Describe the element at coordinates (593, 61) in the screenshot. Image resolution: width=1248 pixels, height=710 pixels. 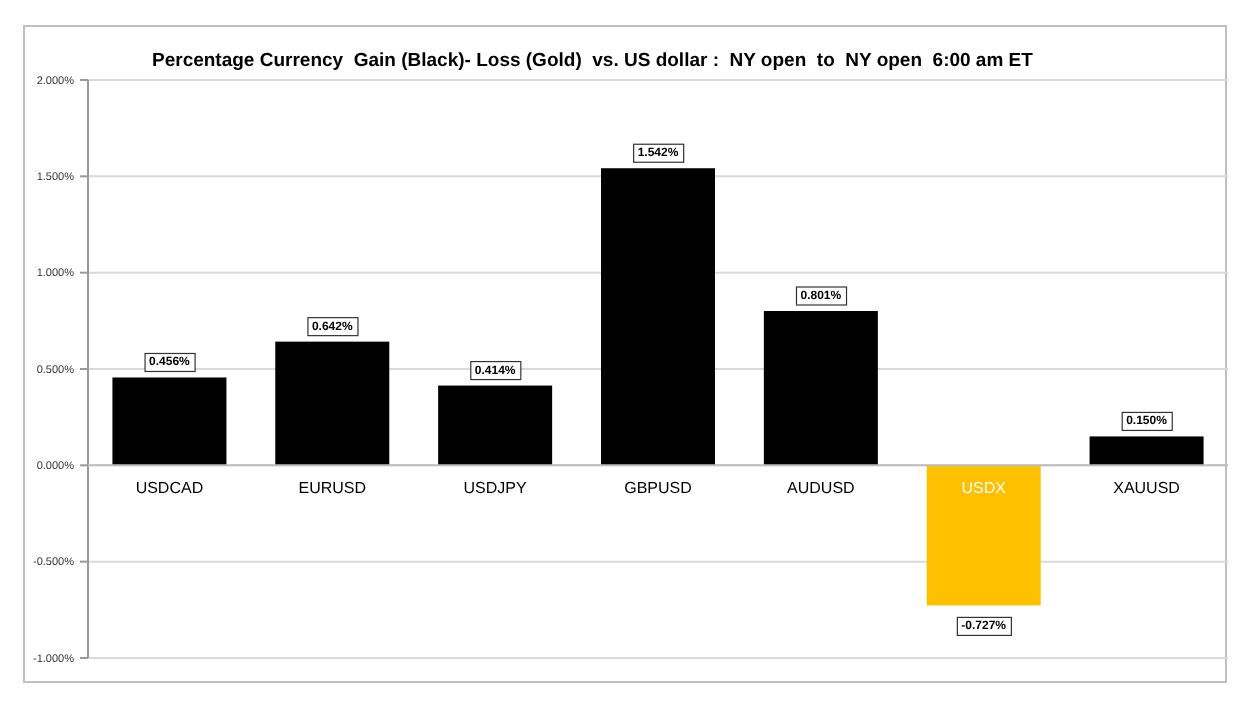
I see `chart-title: Percentage Currency Gain (Black)- Loss (Gold) vs. US dollar : NY open to NY open 6:00 am ET` at that location.